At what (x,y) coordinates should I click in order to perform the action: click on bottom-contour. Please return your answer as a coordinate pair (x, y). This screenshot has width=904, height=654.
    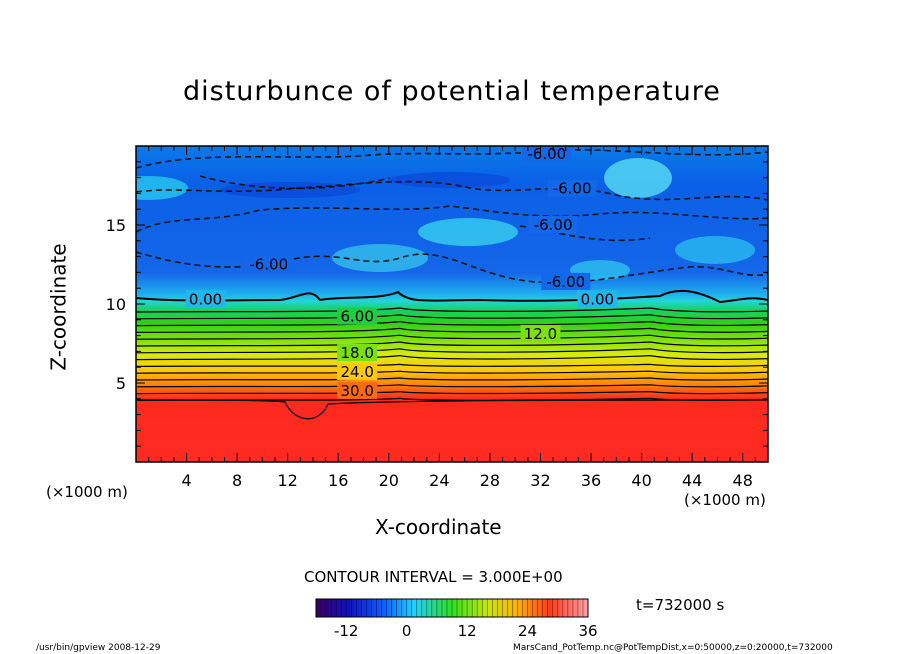
    Looking at the image, I should click on (452, 409).